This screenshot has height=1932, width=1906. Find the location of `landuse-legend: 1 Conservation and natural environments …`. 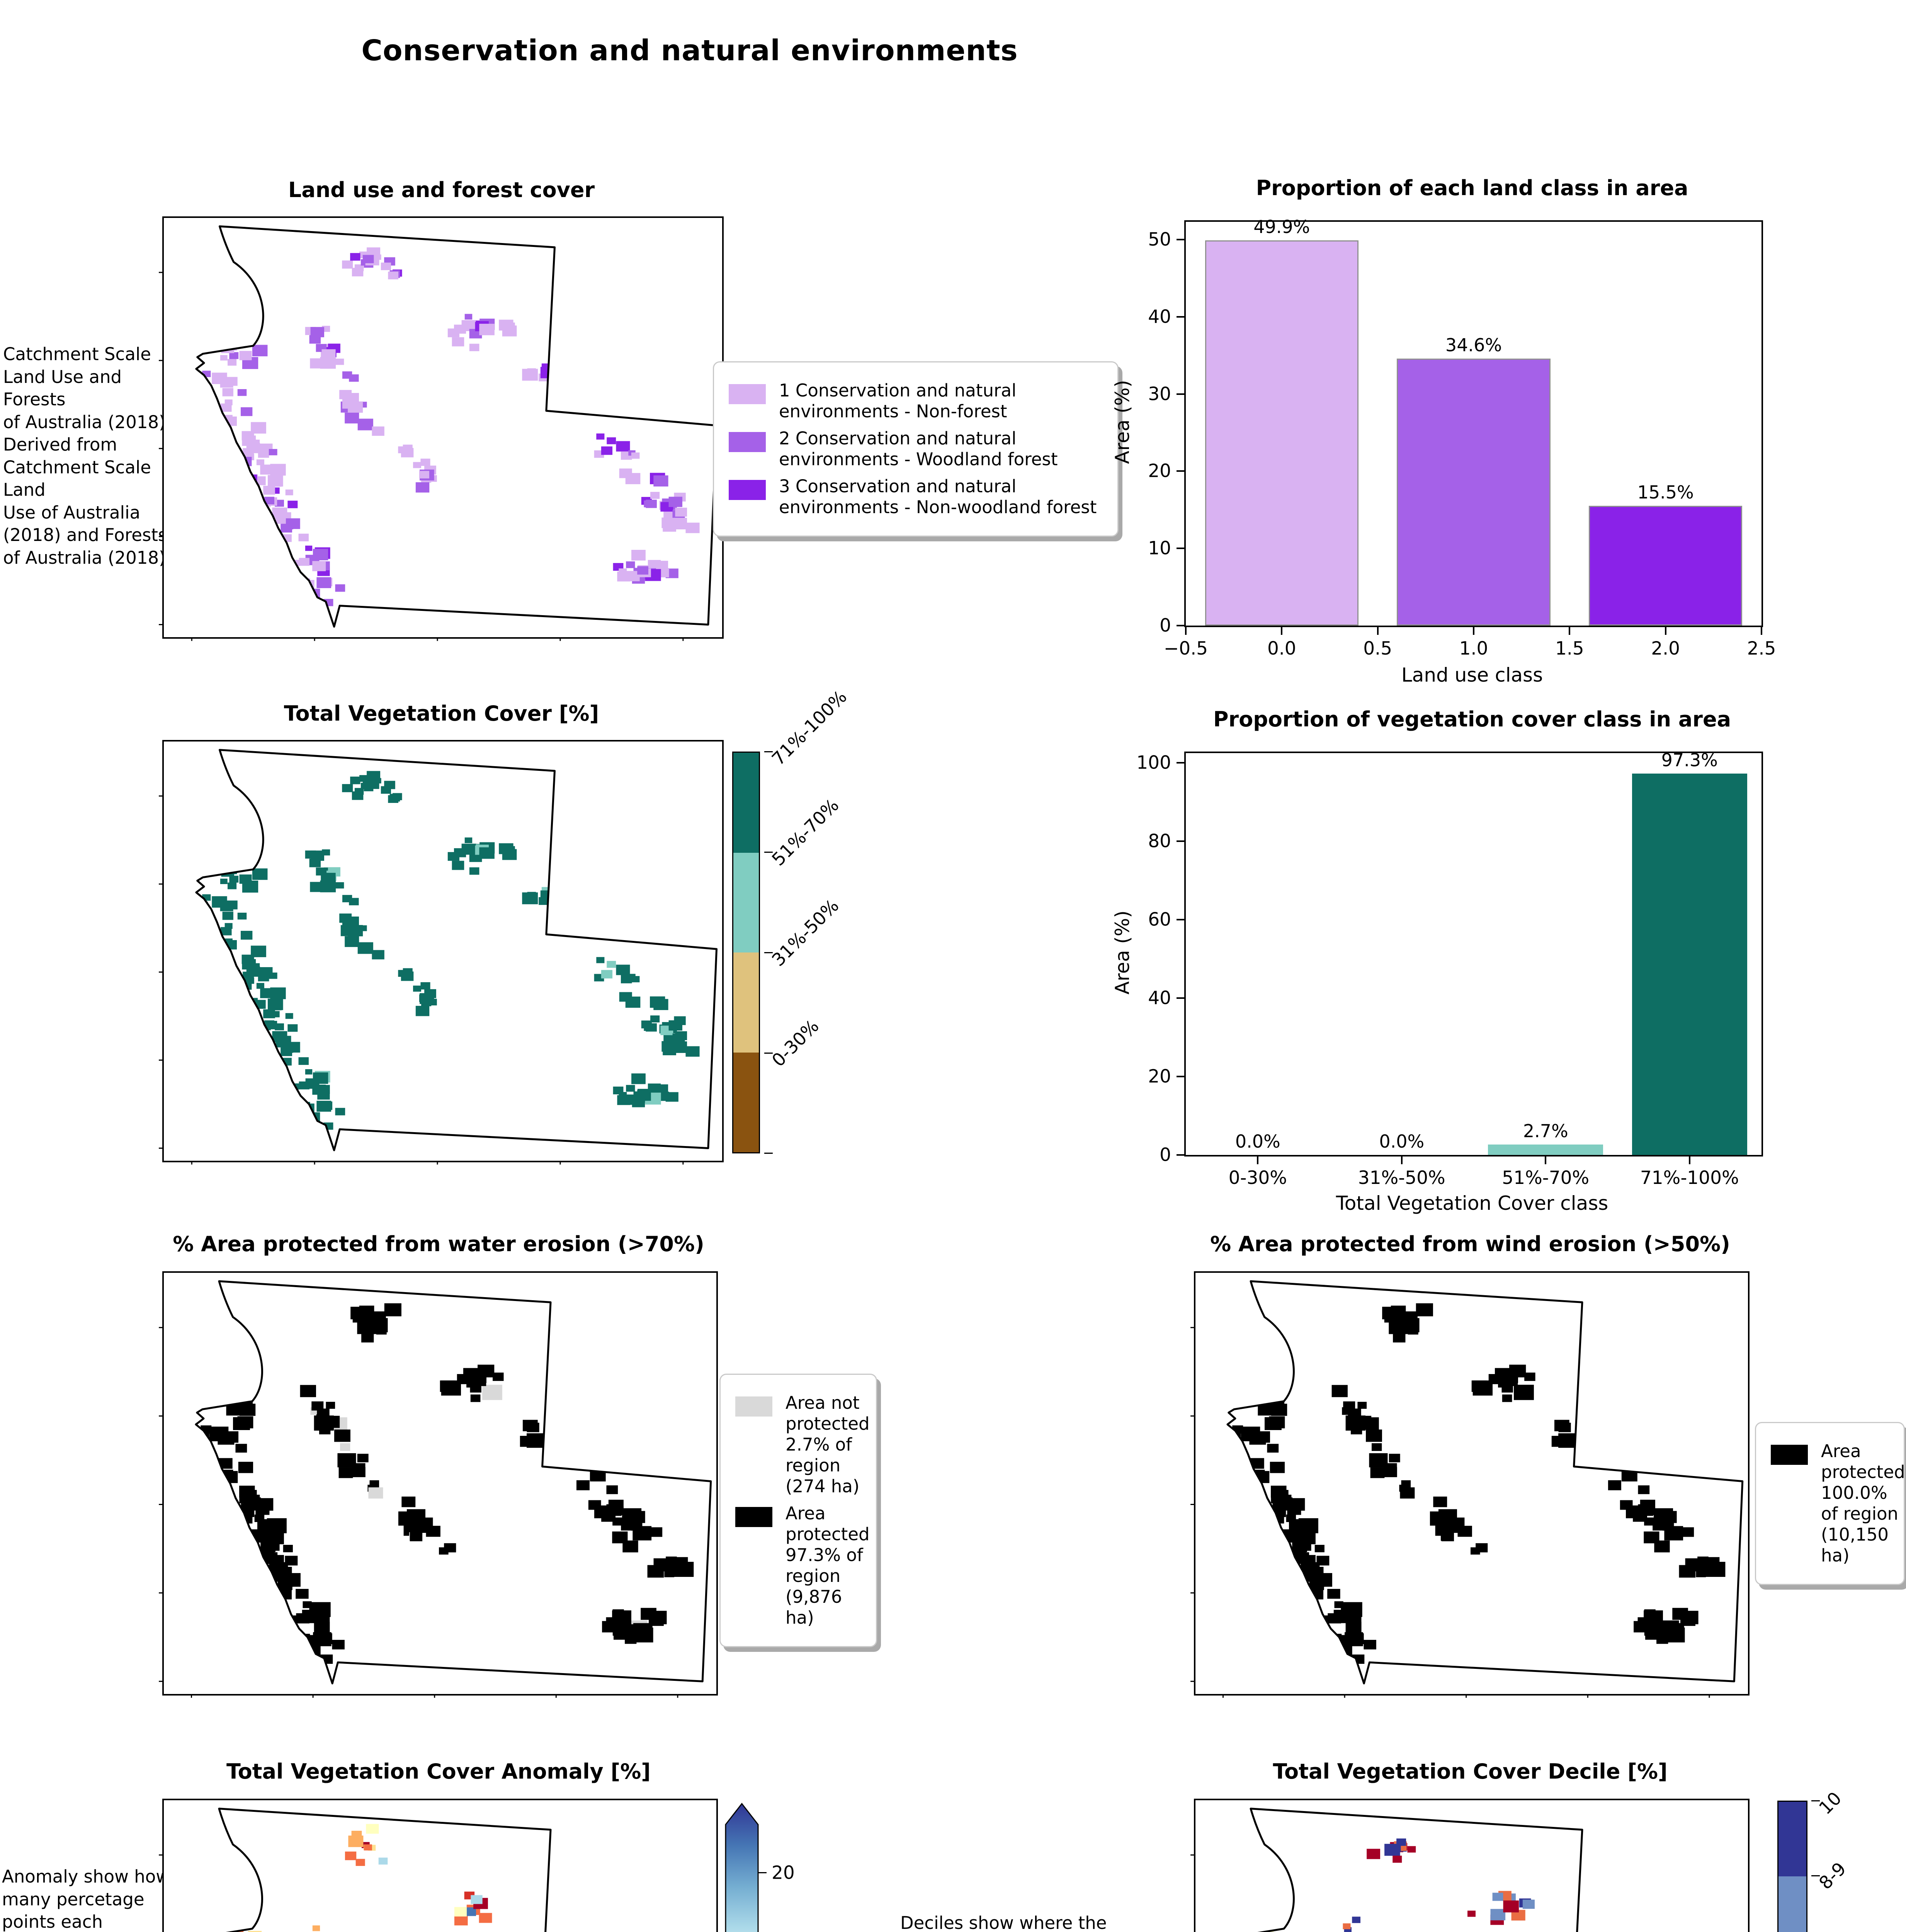

landuse-legend: 1 Conservation and natural environments … is located at coordinates (916, 449).